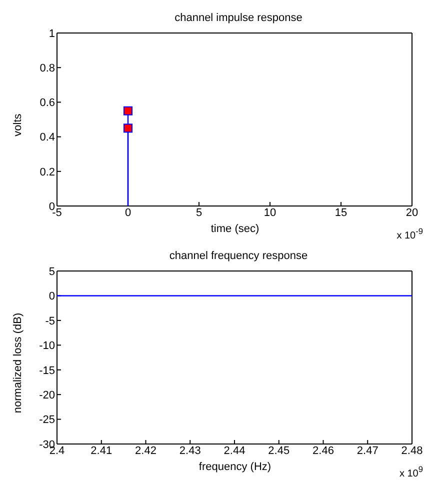  What do you see at coordinates (47, 346) in the screenshot?
I see `y-tick-label: -10` at bounding box center [47, 346].